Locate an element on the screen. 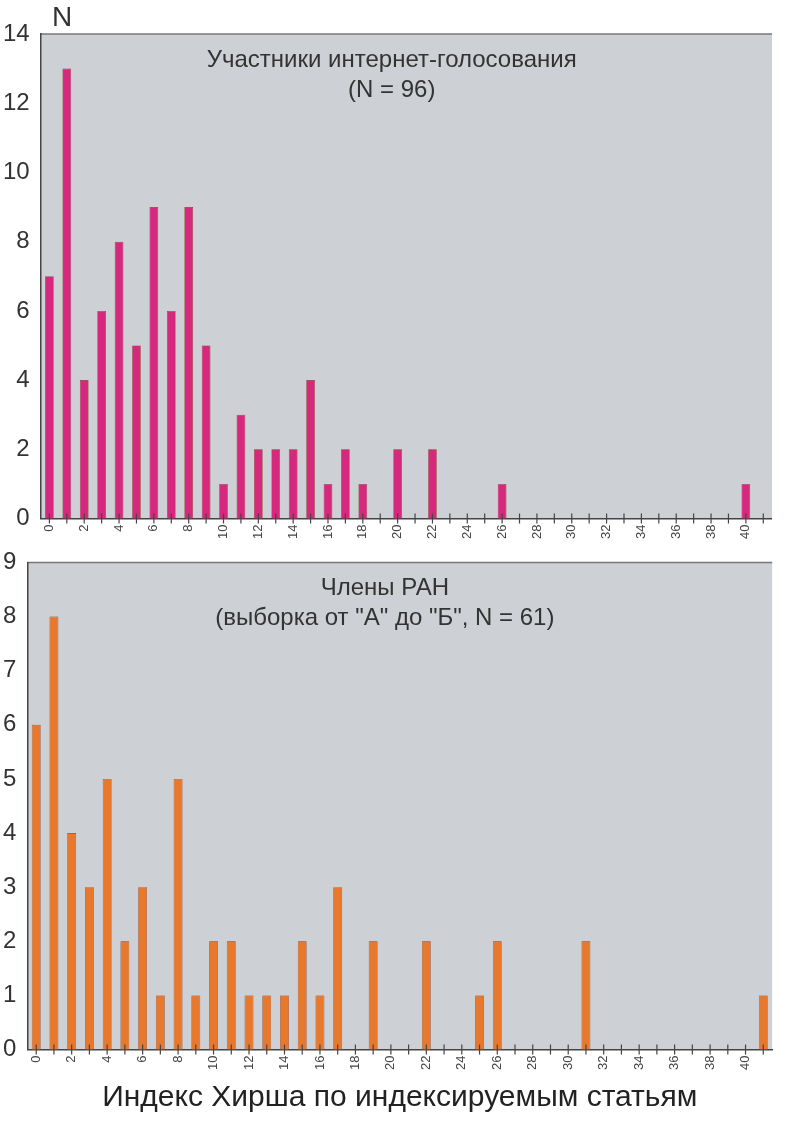  y-tick-label: 7 is located at coordinates (9, 669).